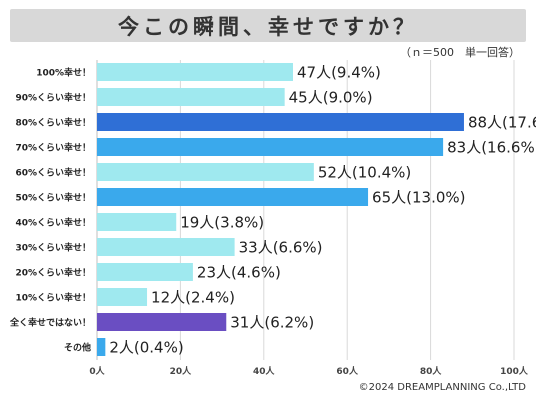 The height and width of the screenshot is (402, 536). What do you see at coordinates (97, 371) in the screenshot?
I see `x-tick-label: 0人` at bounding box center [97, 371].